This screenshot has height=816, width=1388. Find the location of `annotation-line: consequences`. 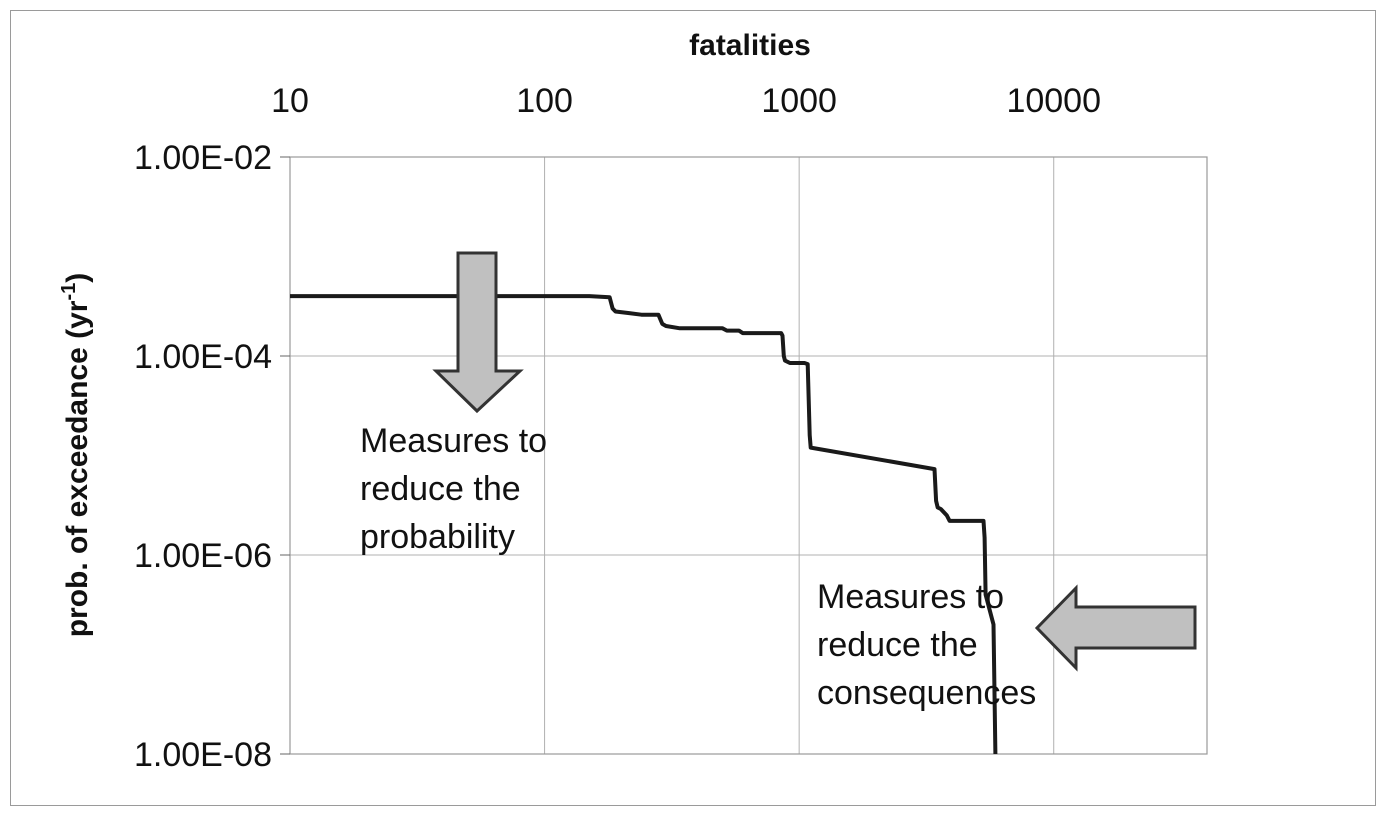

annotation-line: consequences is located at coordinates (926, 693).